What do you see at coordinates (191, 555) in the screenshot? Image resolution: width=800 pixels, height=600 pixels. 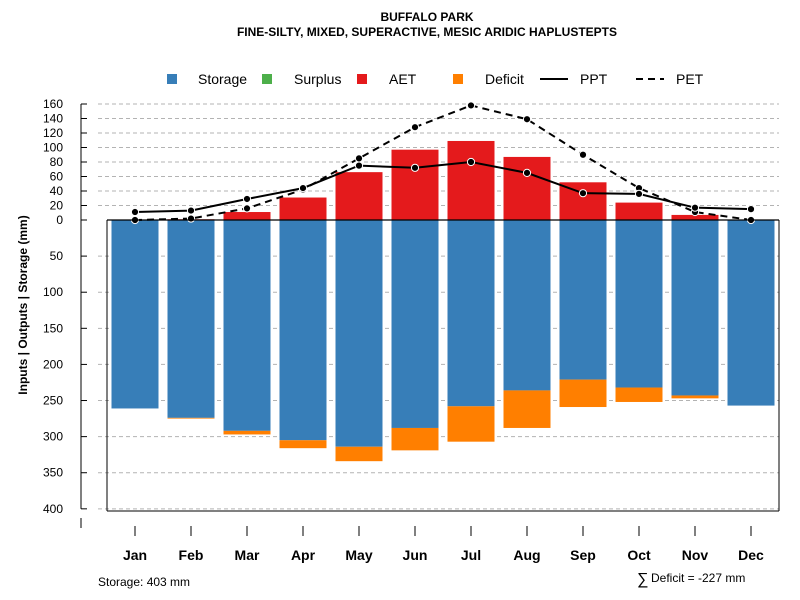 I see `x-tick-label-feb: Feb` at bounding box center [191, 555].